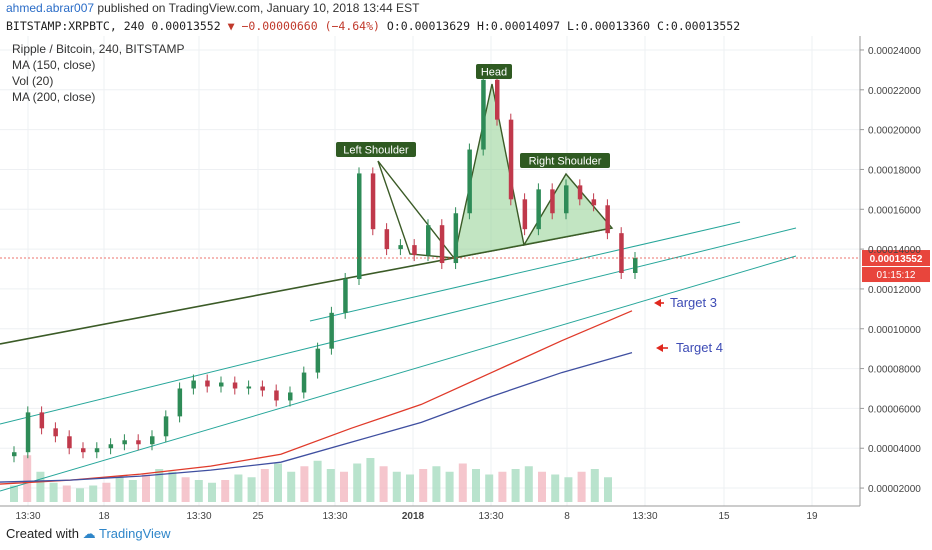 The height and width of the screenshot is (550, 932). Describe the element at coordinates (258, 516) in the screenshot. I see `x-tick-label: 25` at that location.